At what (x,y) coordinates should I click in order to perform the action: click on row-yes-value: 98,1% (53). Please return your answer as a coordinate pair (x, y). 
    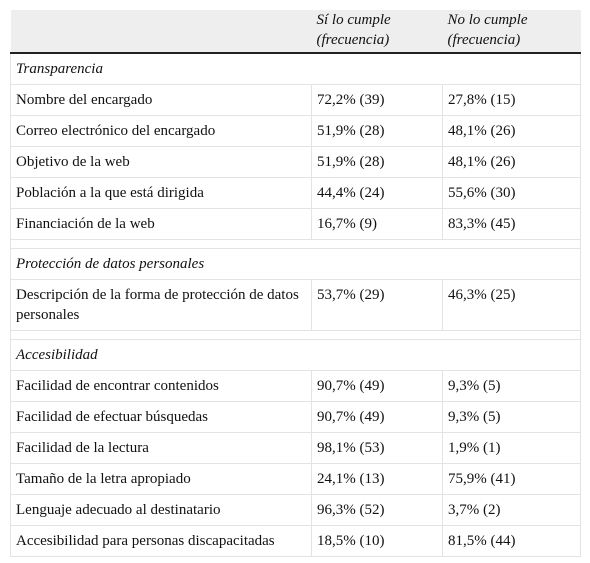
    Looking at the image, I should click on (377, 448).